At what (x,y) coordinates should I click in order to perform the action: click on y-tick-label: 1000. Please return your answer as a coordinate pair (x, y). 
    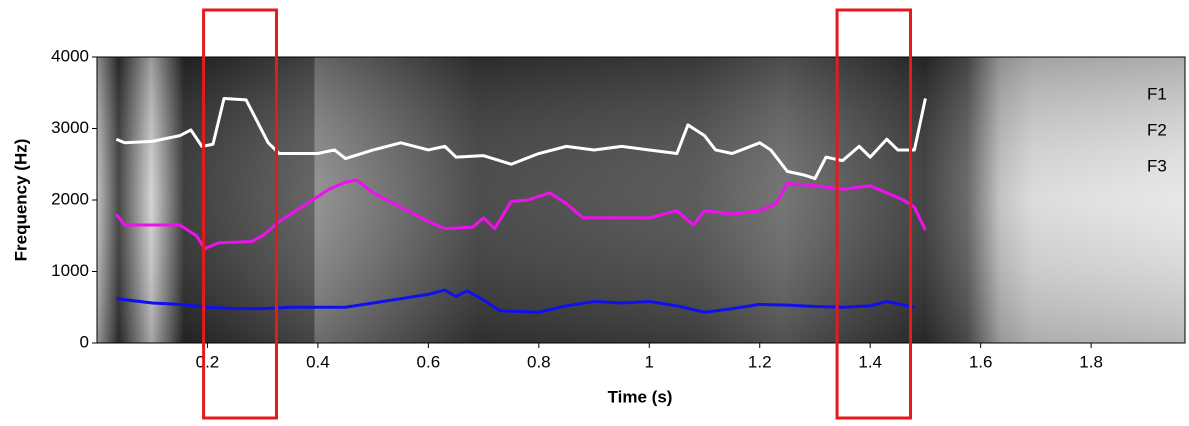
    Looking at the image, I should click on (70, 270).